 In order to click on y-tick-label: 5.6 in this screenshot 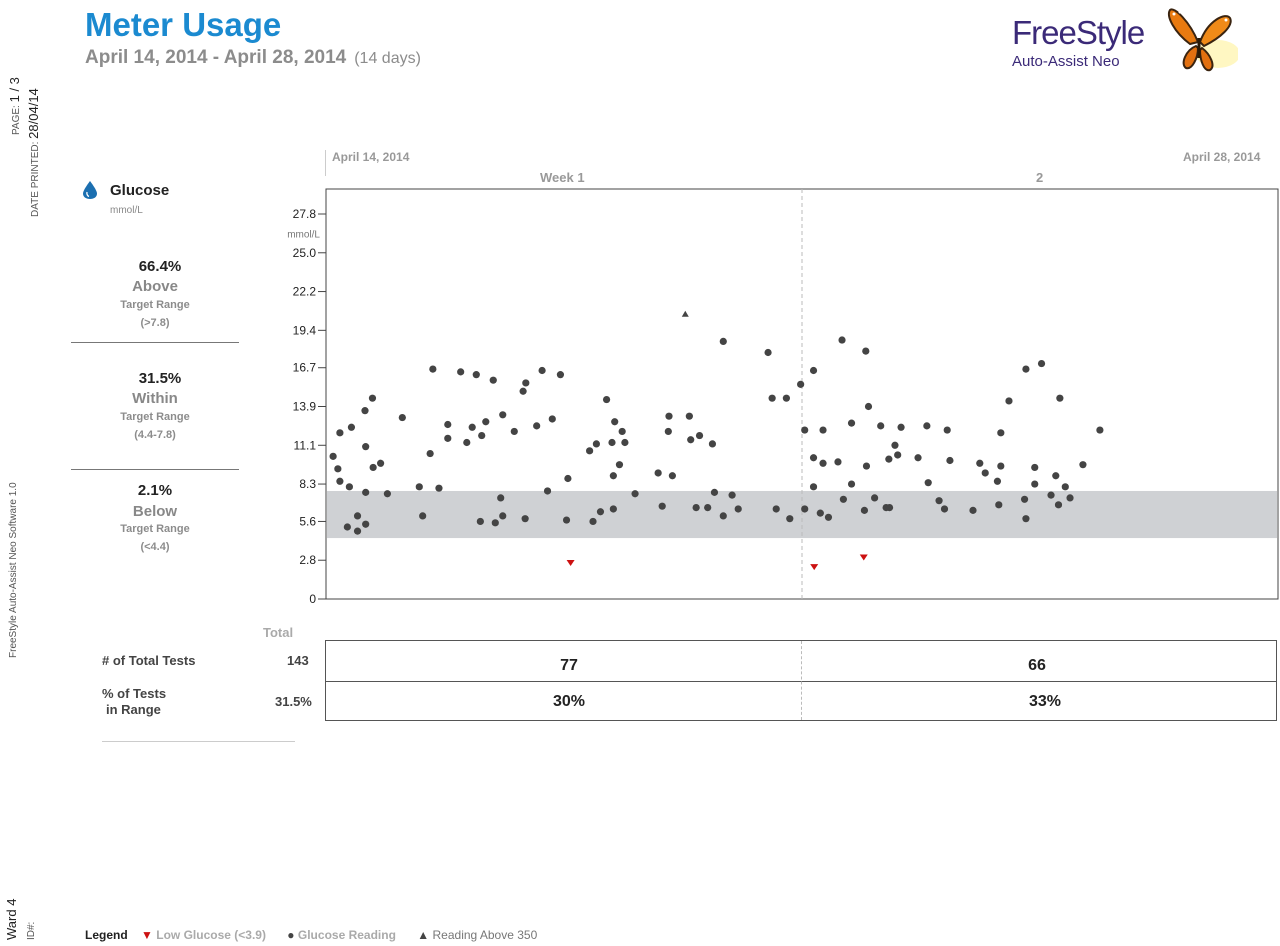, I will do `click(307, 521)`.